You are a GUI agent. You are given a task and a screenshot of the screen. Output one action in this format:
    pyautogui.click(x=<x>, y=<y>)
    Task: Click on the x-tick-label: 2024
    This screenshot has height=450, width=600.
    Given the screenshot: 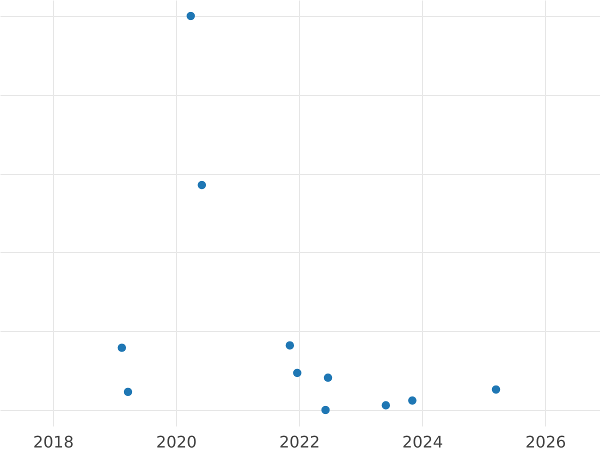 What is the action you would take?
    pyautogui.click(x=423, y=441)
    